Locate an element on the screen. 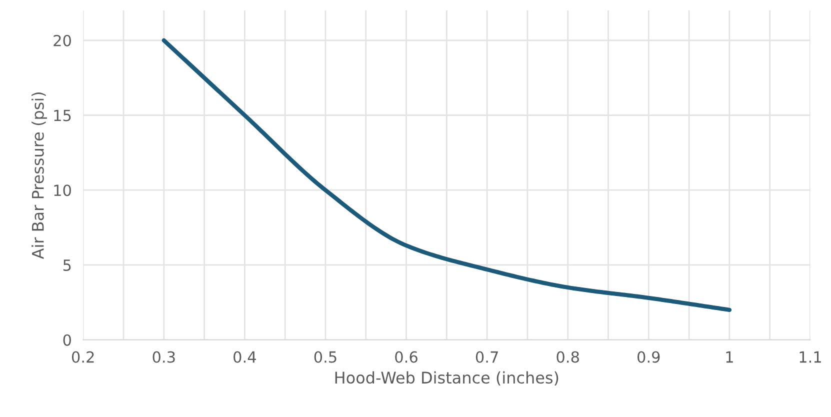  x-tick-label: 0.9 is located at coordinates (649, 357).